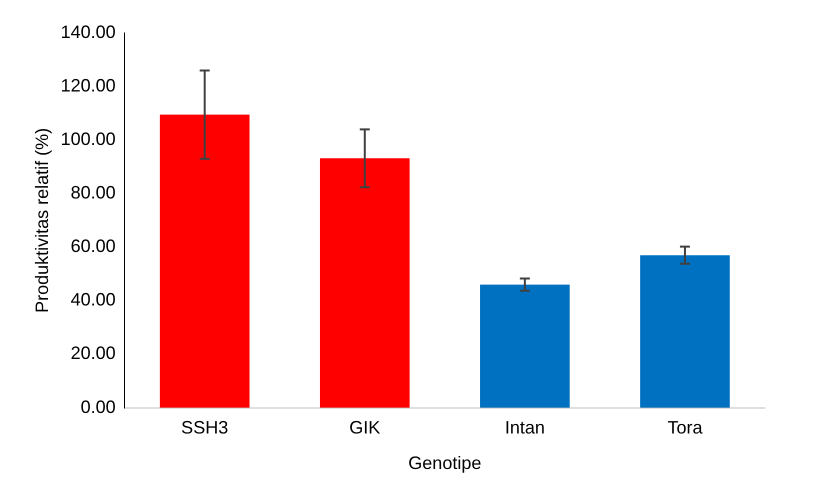 This screenshot has width=813, height=497. I want to click on y-tick-label: 120.00, so click(88, 86).